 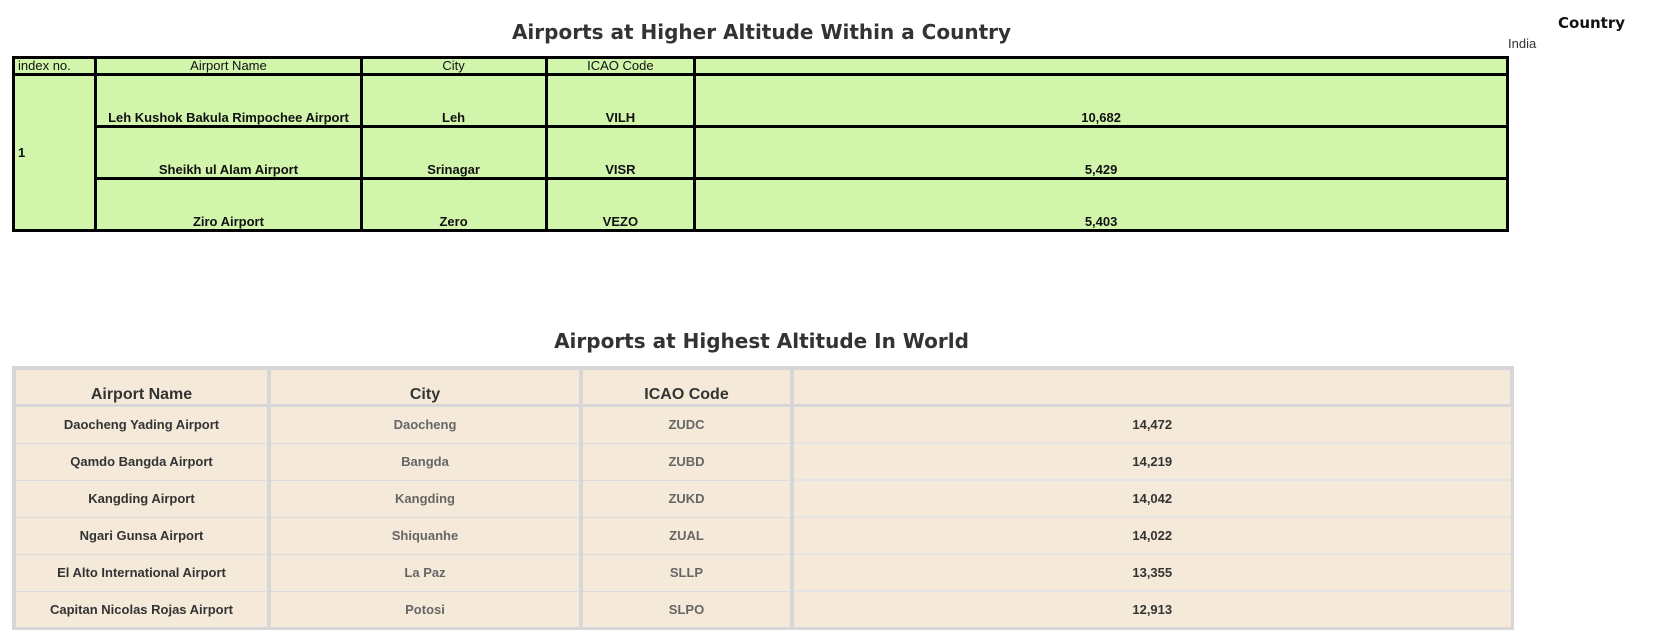 What do you see at coordinates (141, 610) in the screenshot?
I see `airport-name-cell: Capitan Nicolas Rojas Airport` at bounding box center [141, 610].